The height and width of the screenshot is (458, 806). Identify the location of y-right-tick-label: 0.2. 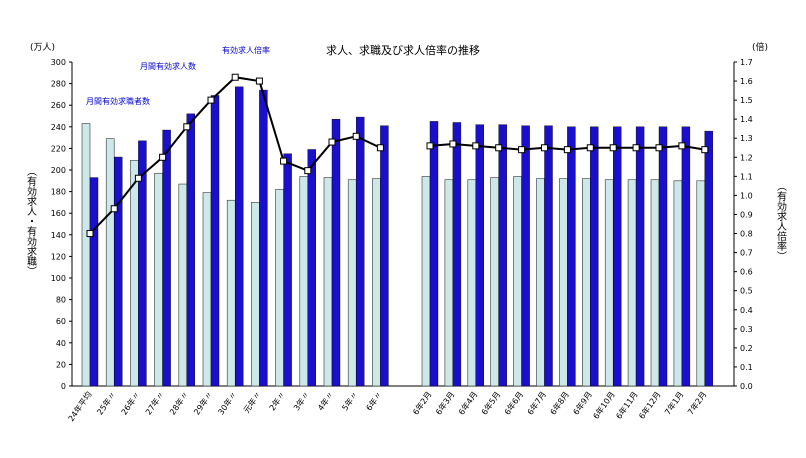
(746, 348).